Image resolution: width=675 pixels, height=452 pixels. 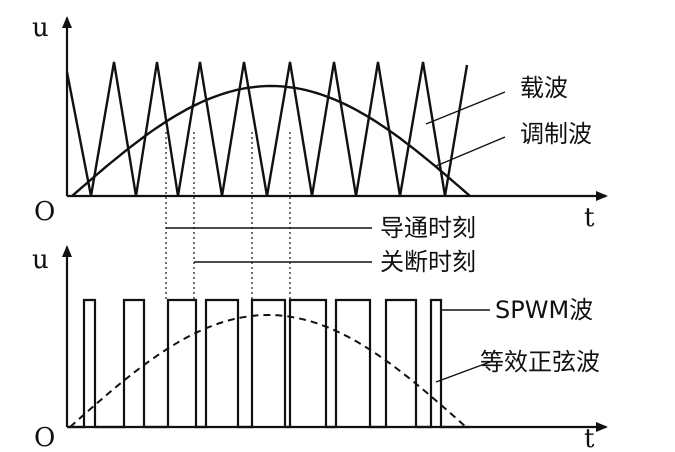 I want to click on top-y-axis-label: u, so click(x=40, y=28).